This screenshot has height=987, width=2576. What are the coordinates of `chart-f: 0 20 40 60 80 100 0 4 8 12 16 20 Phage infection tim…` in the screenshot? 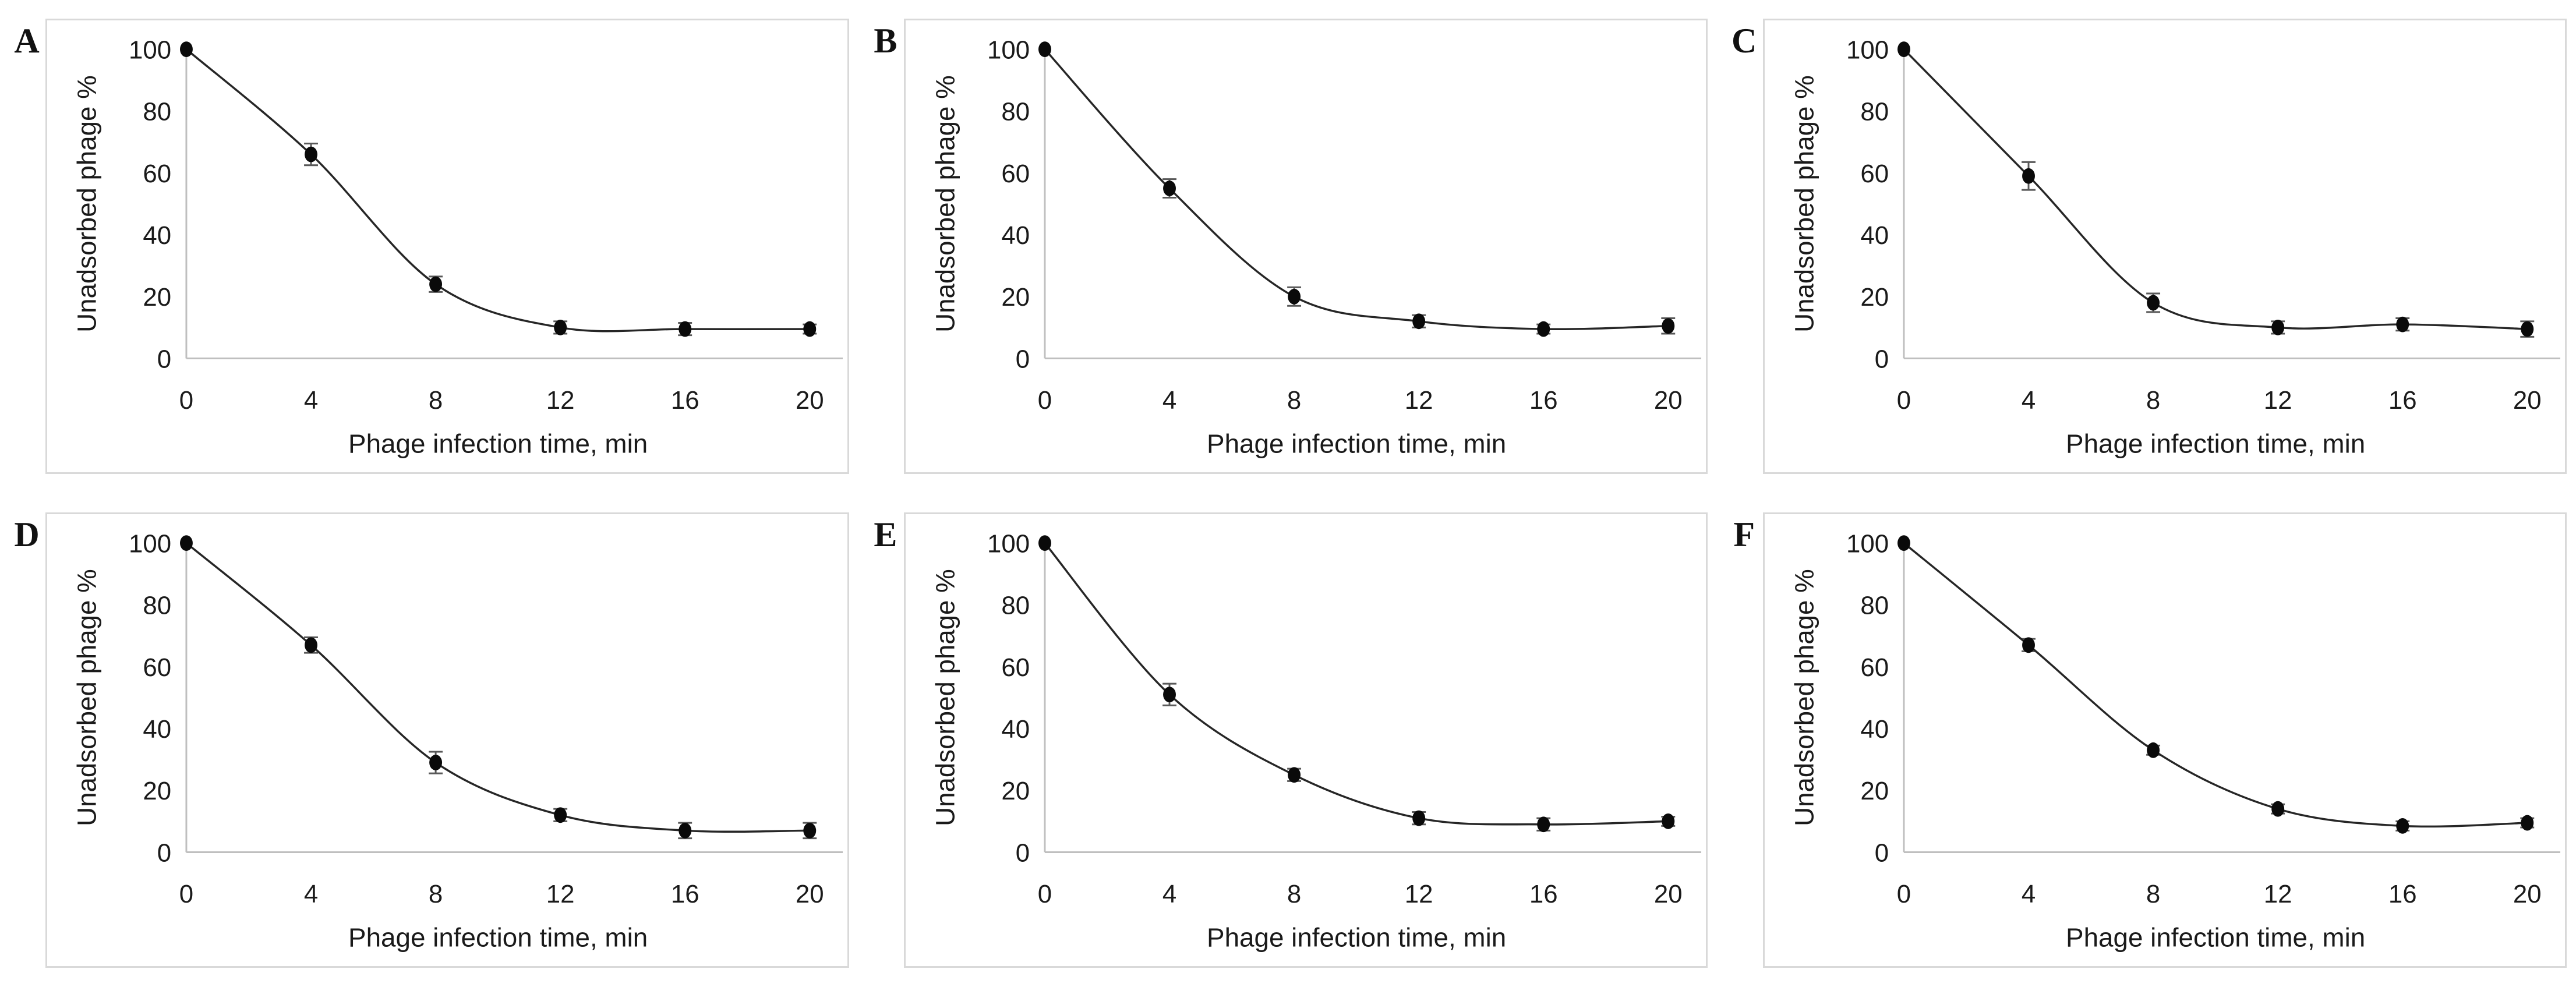 It's located at (2164, 740).